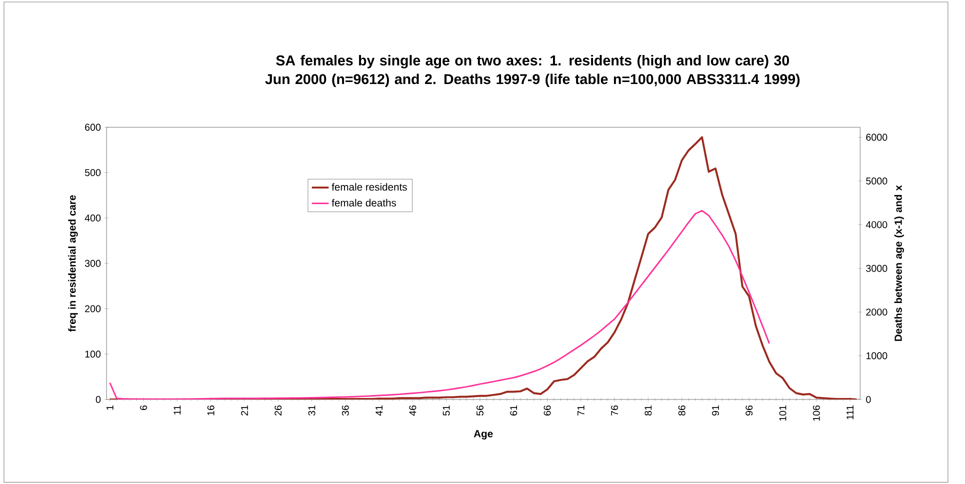 This screenshot has height=484, width=965. Describe the element at coordinates (877, 312) in the screenshot. I see `y2-tick-label: 2000` at that location.